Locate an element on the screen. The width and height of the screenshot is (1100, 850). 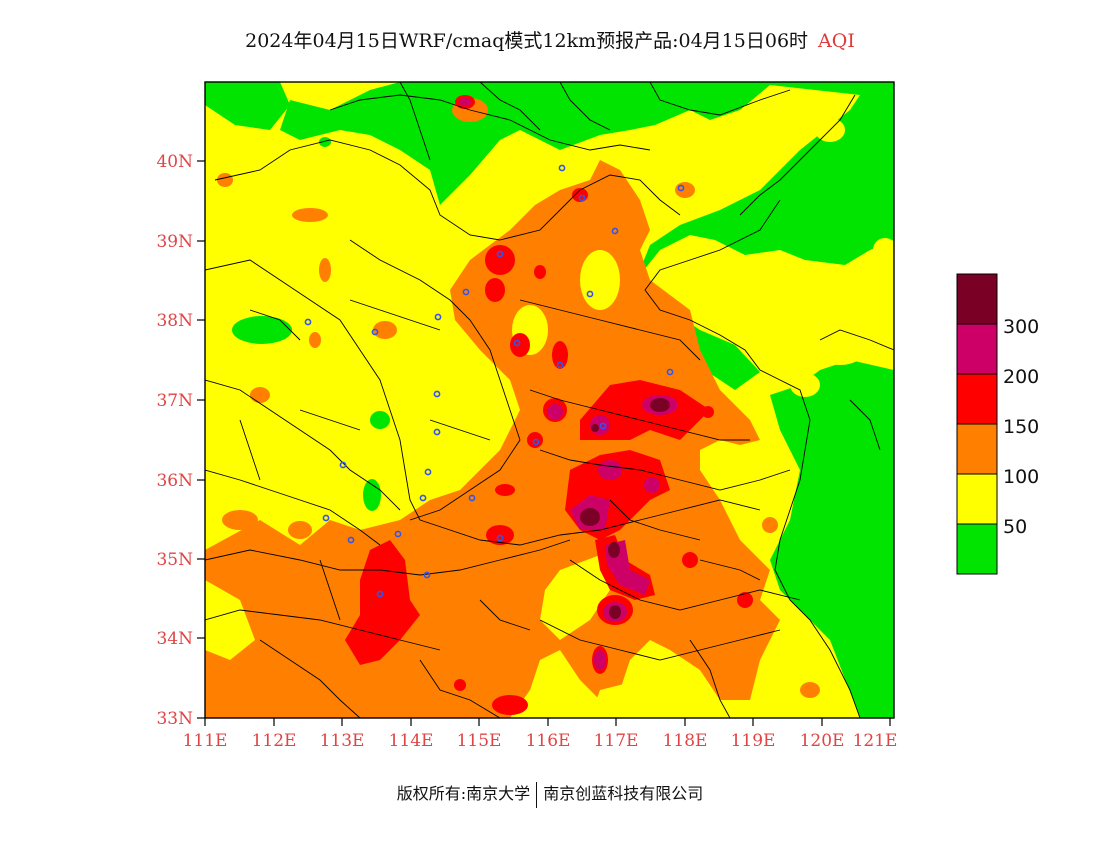
lon-label-113e: 113E is located at coordinates (342, 741).